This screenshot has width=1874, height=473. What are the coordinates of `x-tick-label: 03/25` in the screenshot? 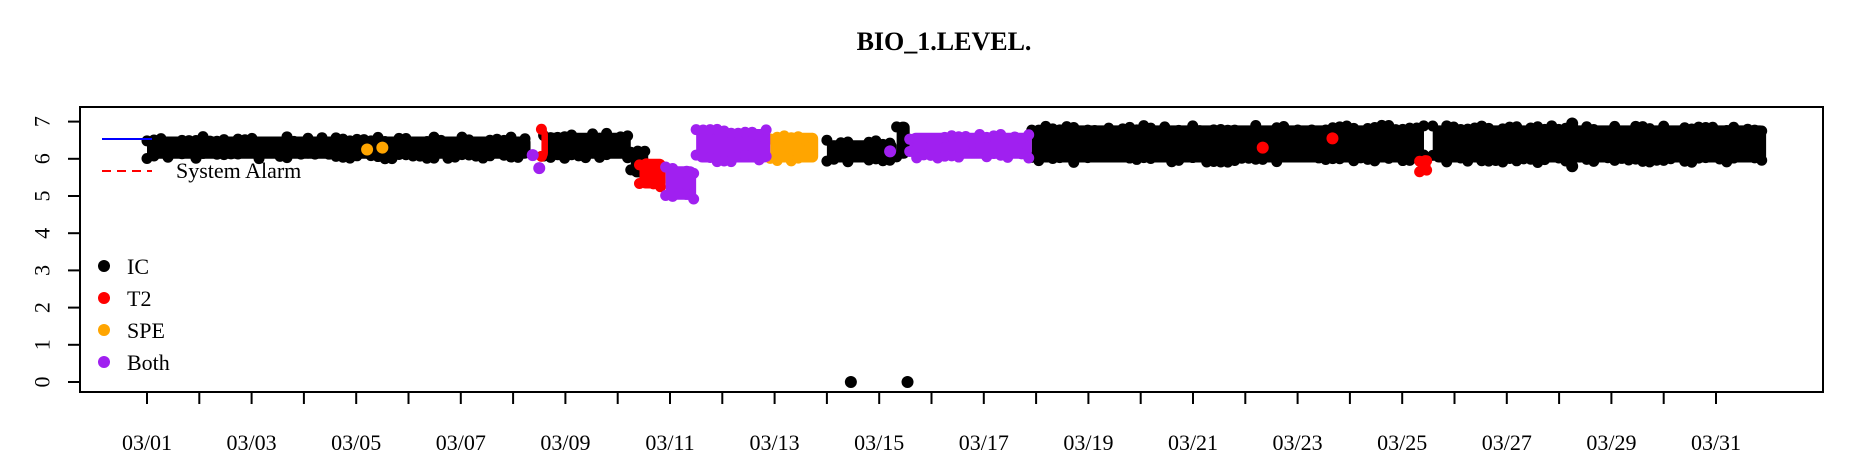 It's located at (1402, 442).